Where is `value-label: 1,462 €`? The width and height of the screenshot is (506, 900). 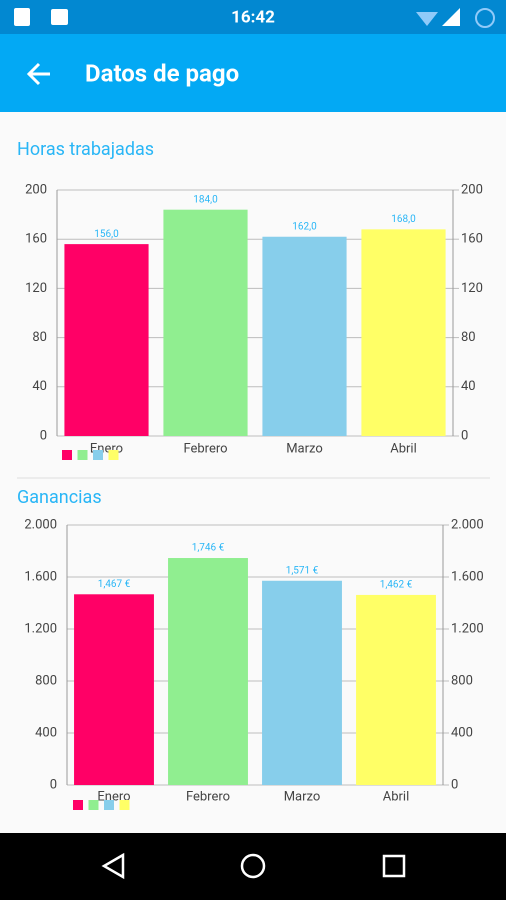 value-label: 1,462 € is located at coordinates (396, 585).